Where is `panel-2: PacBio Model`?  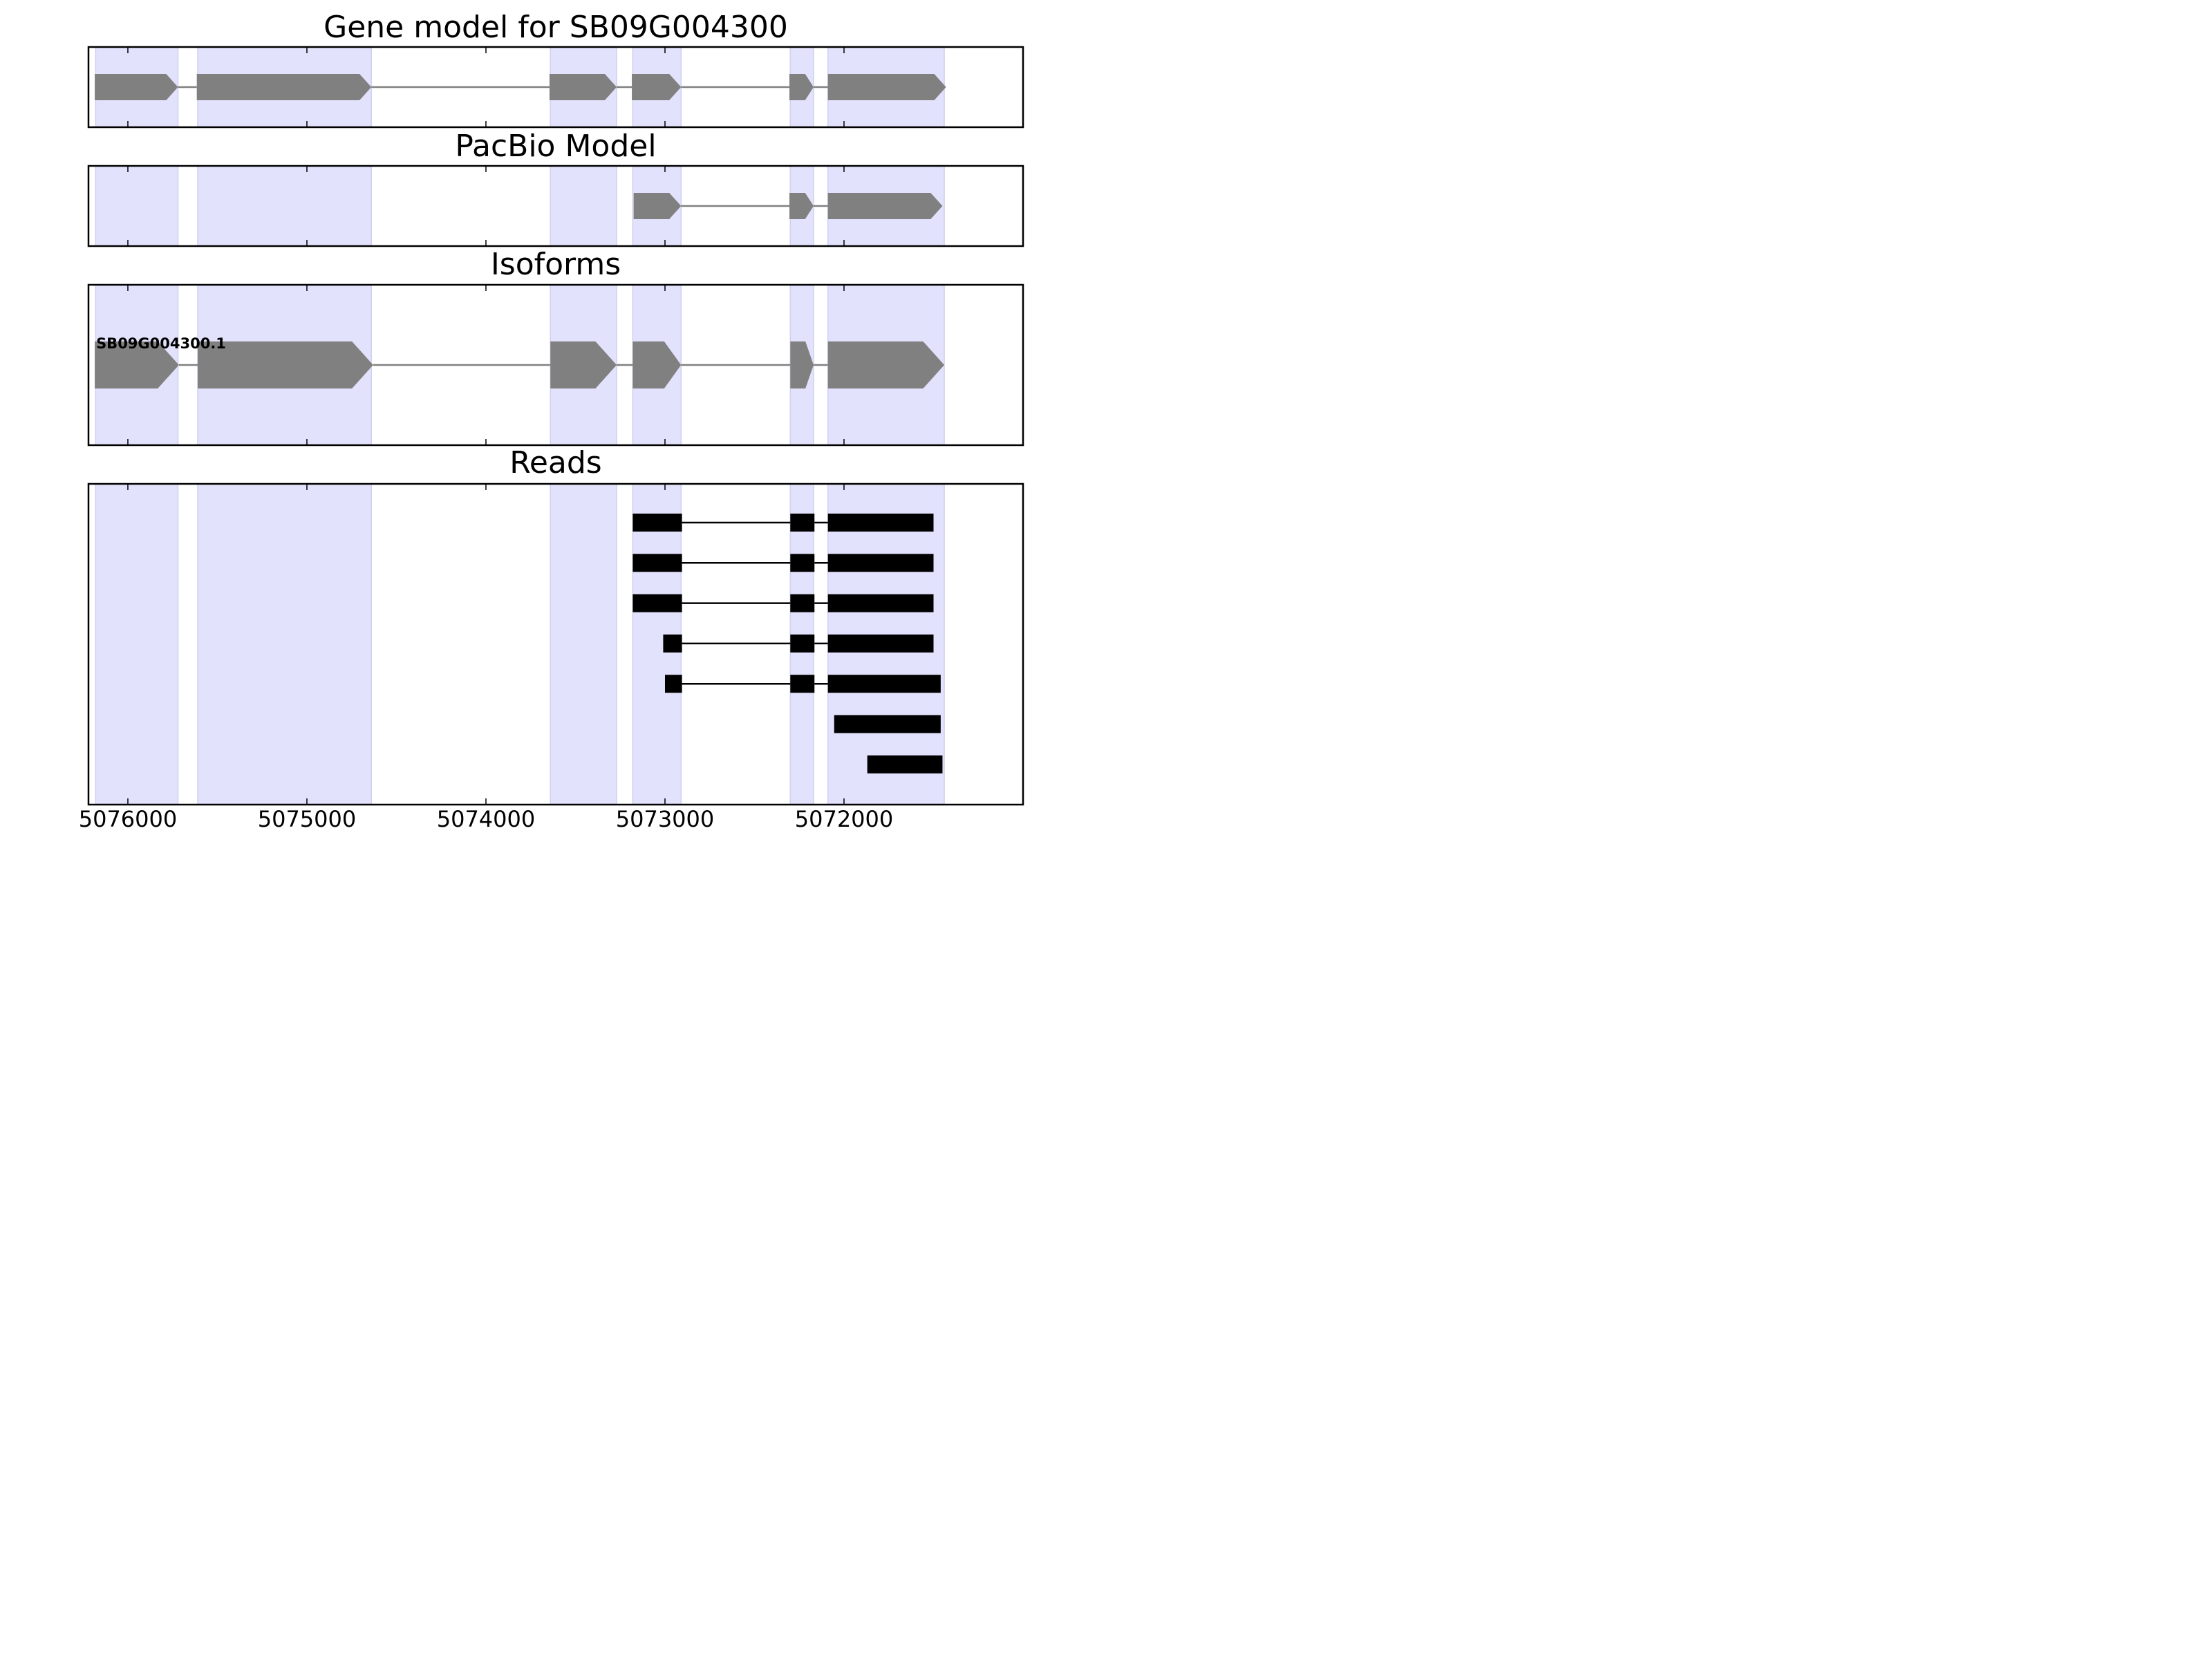
panel-2: PacBio Model is located at coordinates (555, 188).